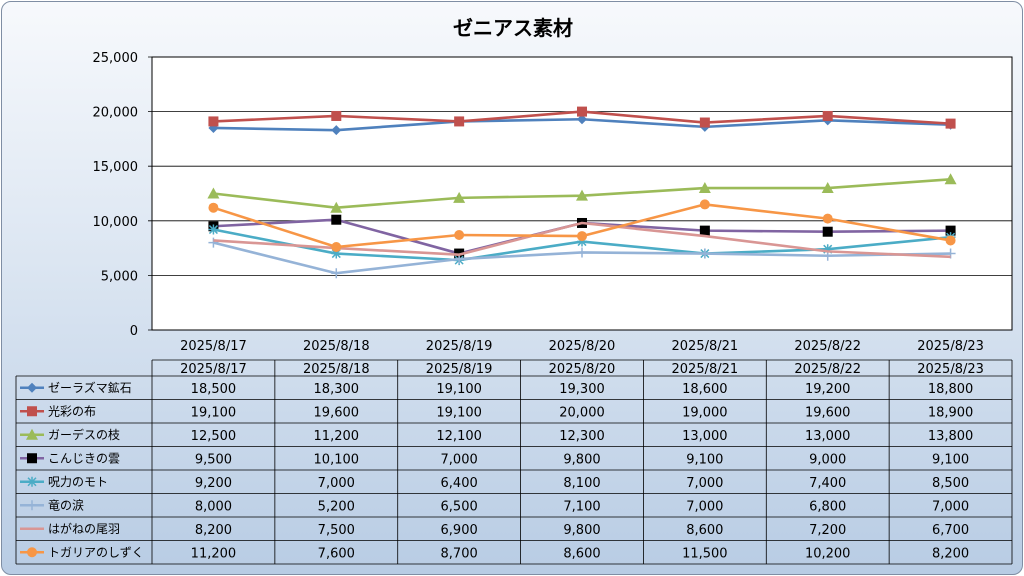  Describe the element at coordinates (116, 58) in the screenshot. I see `y-tick-label: 25,000` at that location.